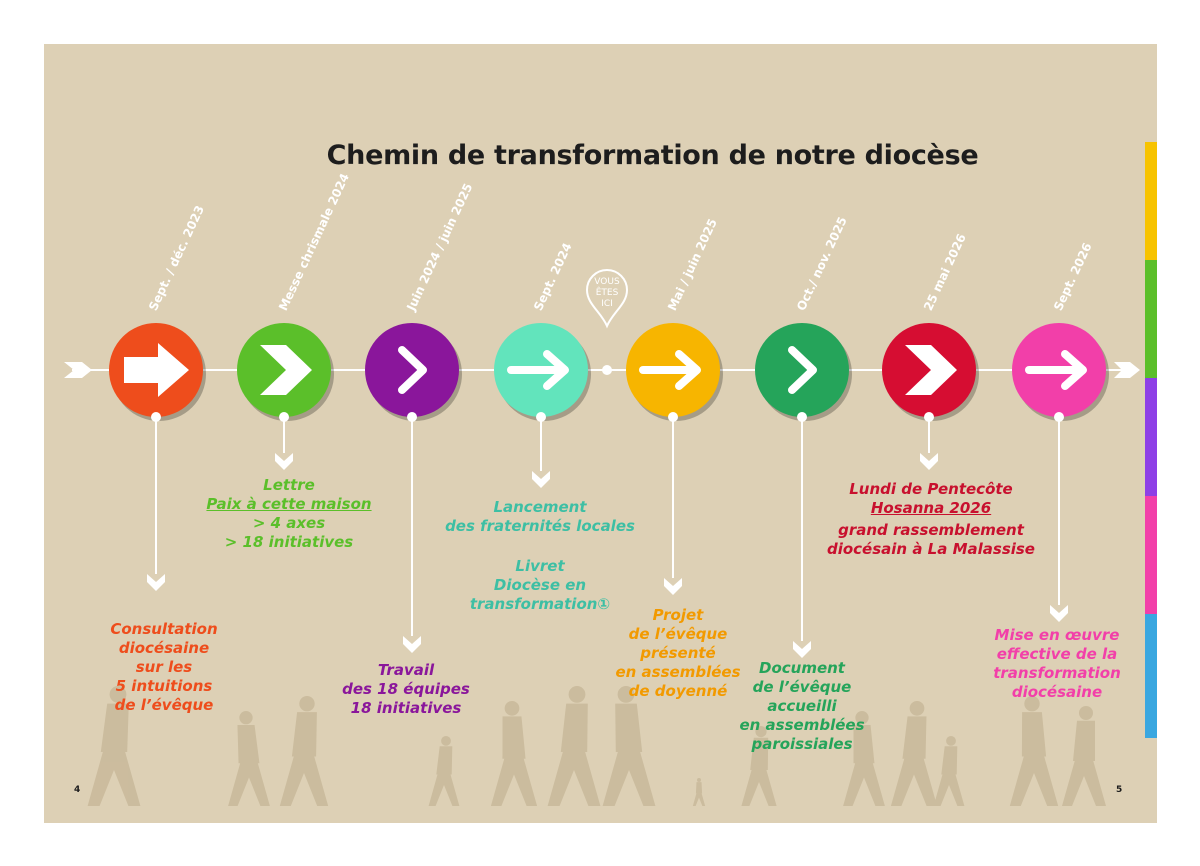 This screenshot has width=1200, height=866. I want to click on lancement-line: Lancement, so click(540, 507).